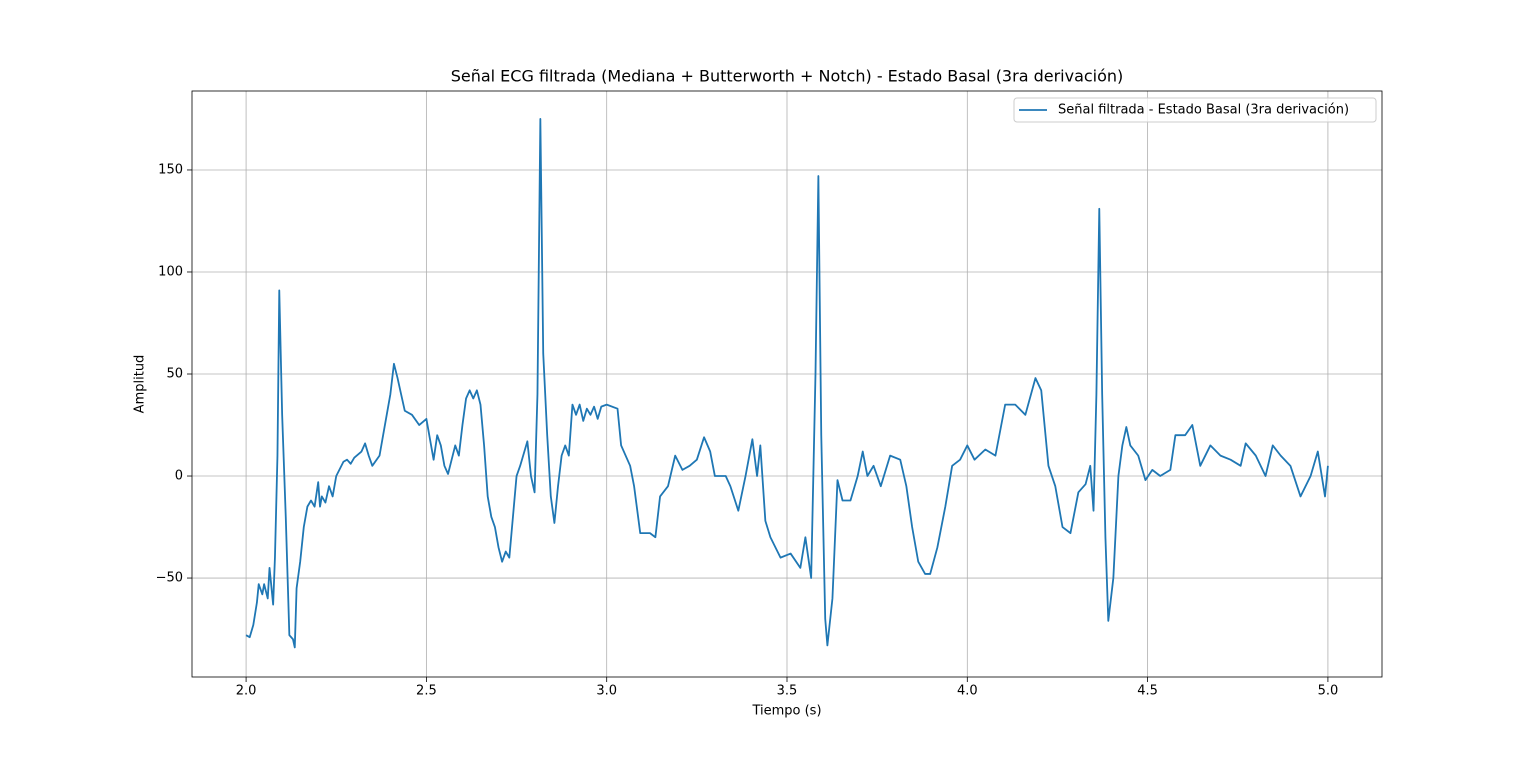 This screenshot has height=763, width=1536. What do you see at coordinates (179, 476) in the screenshot?
I see `y-tick-label: 0` at bounding box center [179, 476].